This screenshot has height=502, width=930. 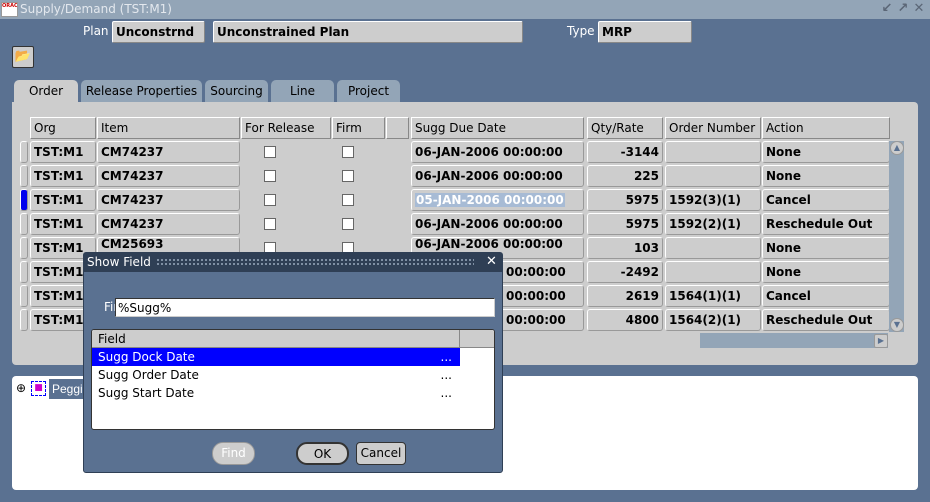 What do you see at coordinates (625, 272) in the screenshot?
I see `qty-rate-cell: -2492` at bounding box center [625, 272].